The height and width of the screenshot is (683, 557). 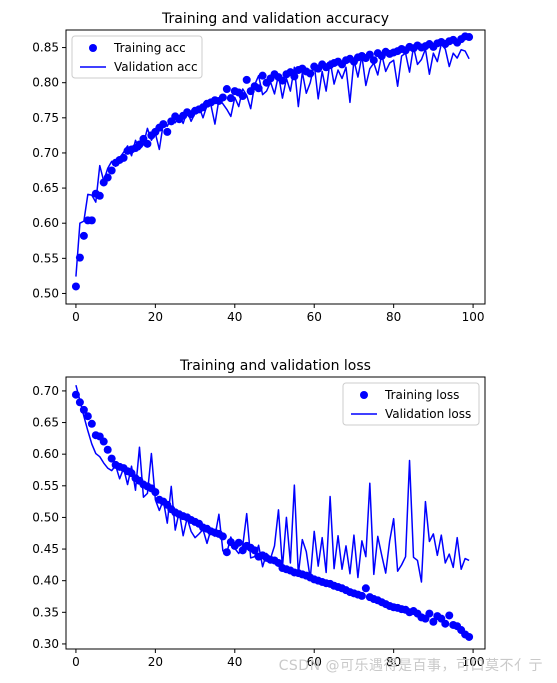 What do you see at coordinates (137, 57) in the screenshot?
I see `legend: Training acc Validation acc` at bounding box center [137, 57].